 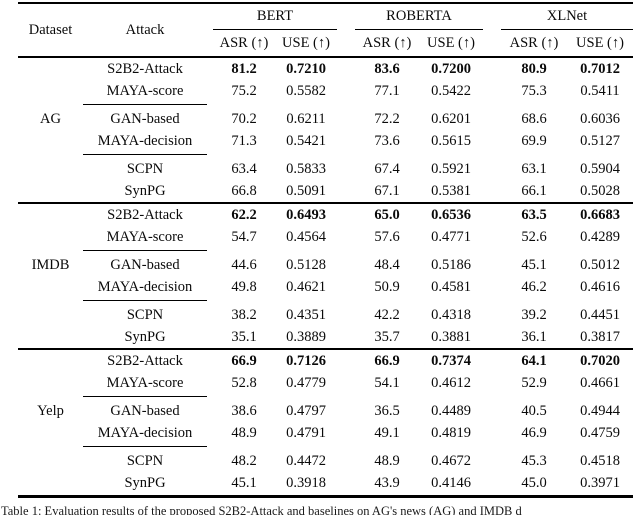 What do you see at coordinates (306, 410) in the screenshot?
I see `value-cell: 0.4797` at bounding box center [306, 410].